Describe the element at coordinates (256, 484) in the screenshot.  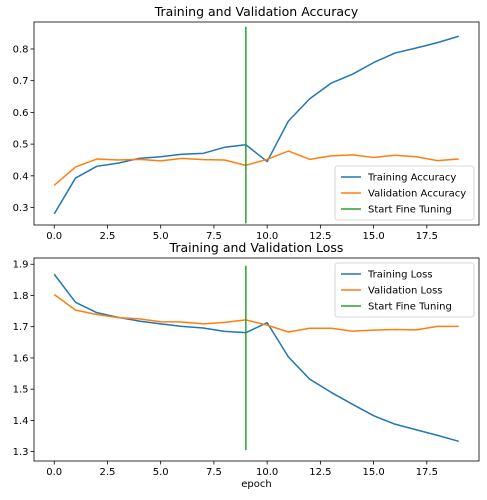
I see `x-axis-label: epoch` at that location.